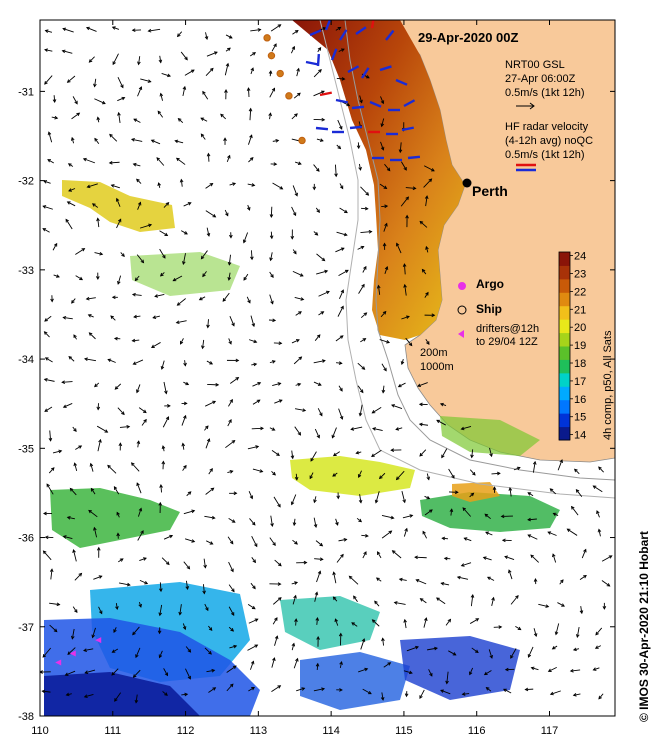 The image size is (659, 750). What do you see at coordinates (507, 342) in the screenshot?
I see `drifter-legend-line2: to 29/04 12Z` at bounding box center [507, 342].